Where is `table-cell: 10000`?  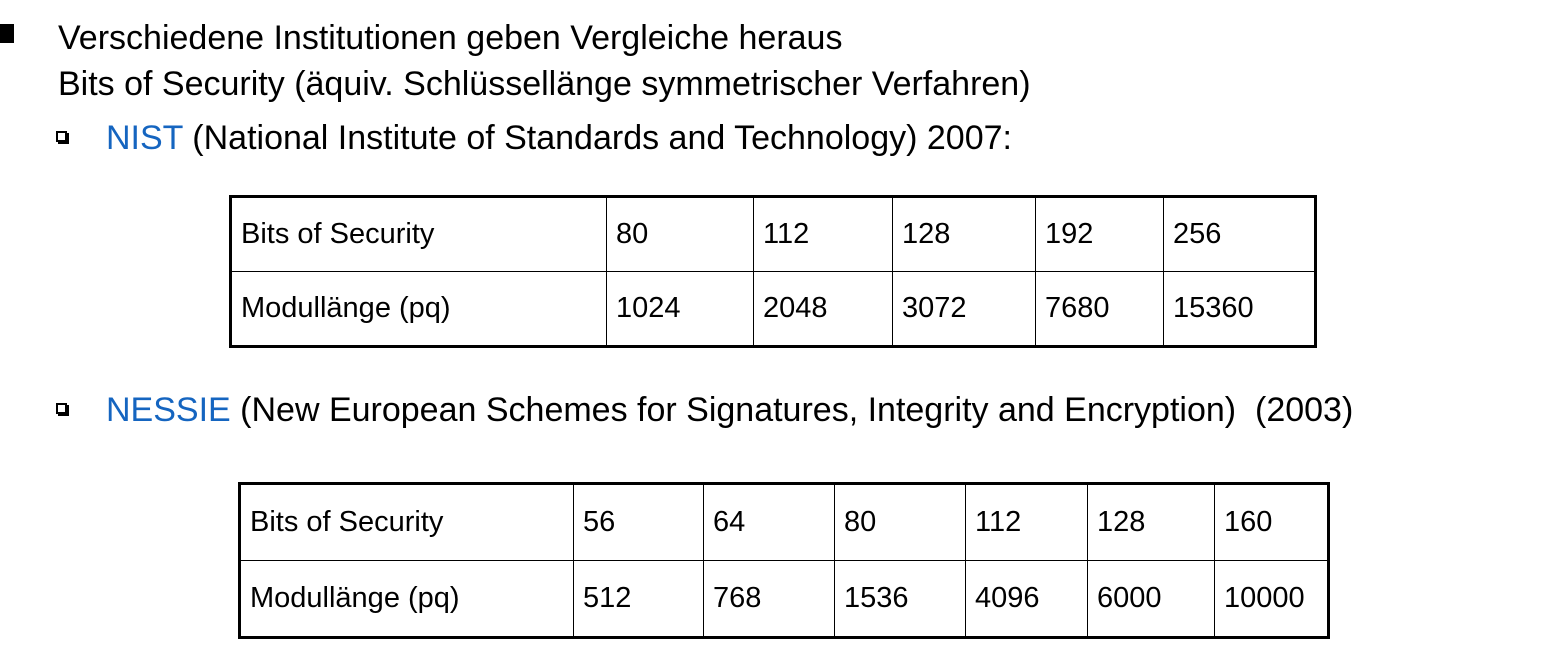 table-cell: 10000 is located at coordinates (1271, 599).